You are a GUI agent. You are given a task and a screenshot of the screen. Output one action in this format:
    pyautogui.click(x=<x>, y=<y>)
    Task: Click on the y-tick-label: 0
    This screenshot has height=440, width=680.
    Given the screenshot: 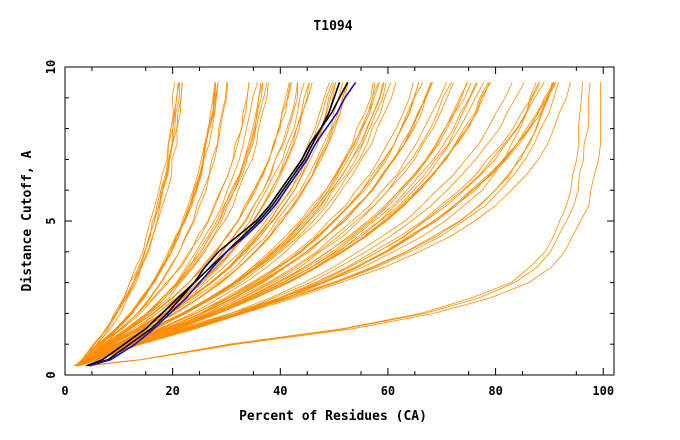 What is the action you would take?
    pyautogui.click(x=51, y=374)
    